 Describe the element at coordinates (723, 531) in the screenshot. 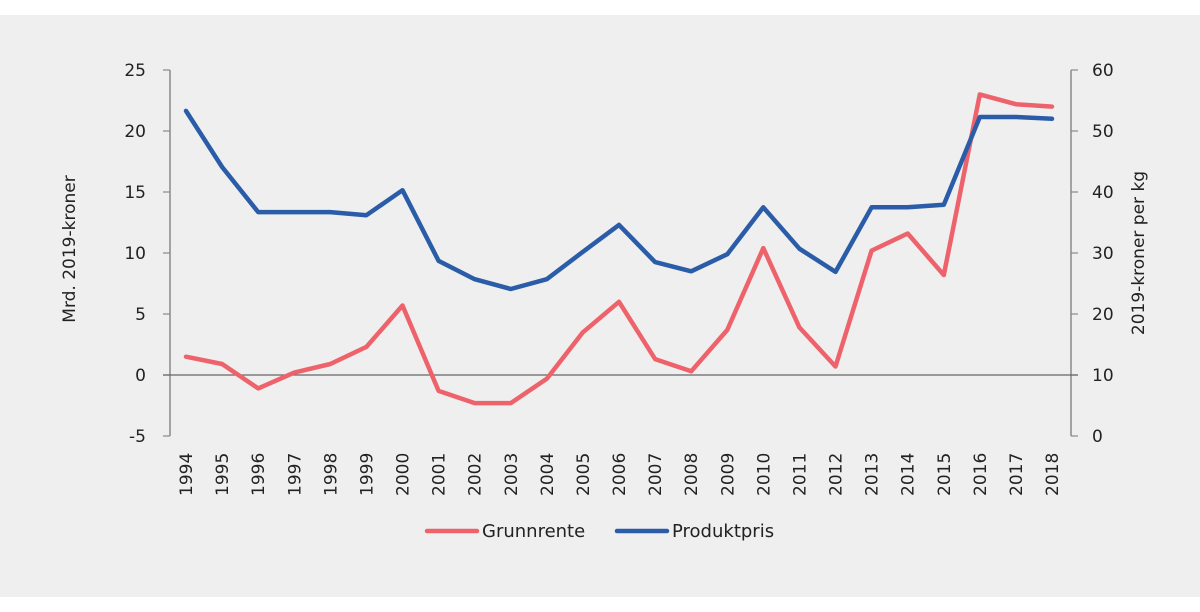

I see `legend-label: Produktpris` at that location.